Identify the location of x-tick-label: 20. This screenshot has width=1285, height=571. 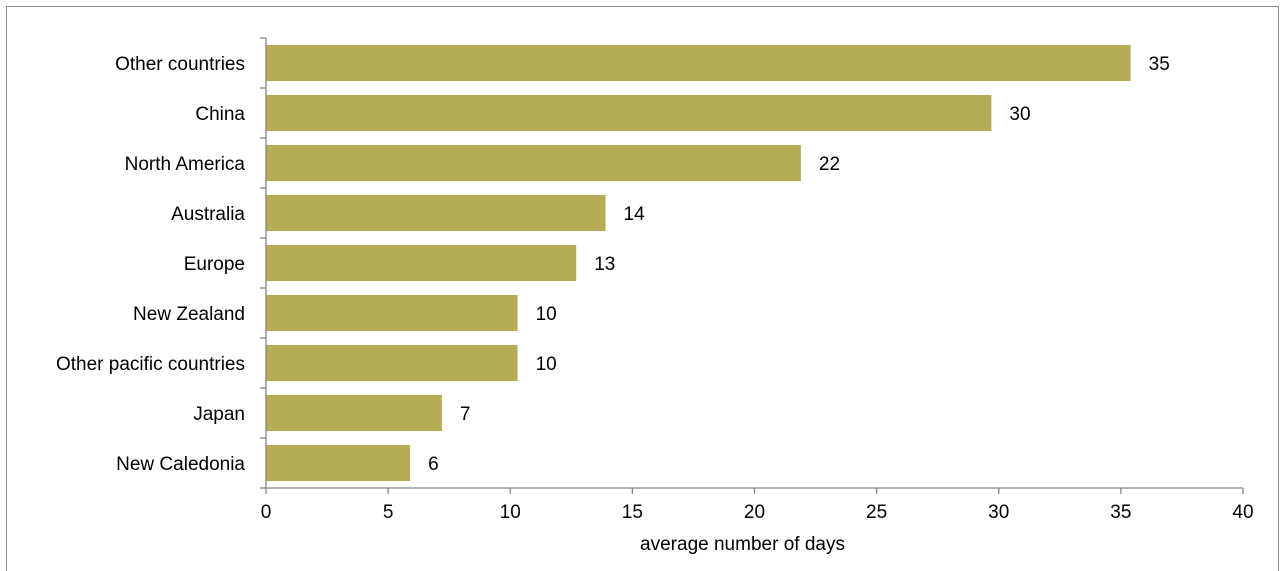
(754, 512).